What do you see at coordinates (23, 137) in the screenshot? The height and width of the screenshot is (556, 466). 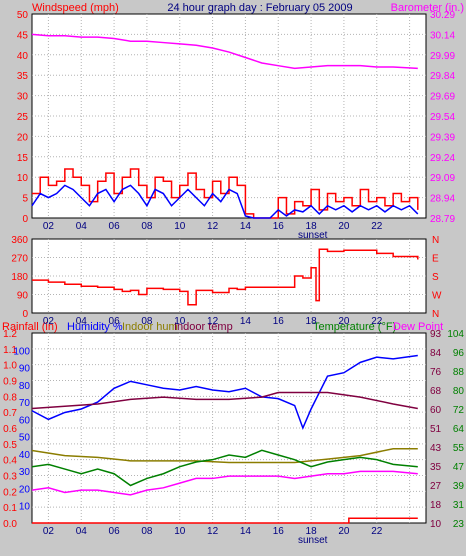 I see `y-tick-label-wind: 20` at bounding box center [23, 137].